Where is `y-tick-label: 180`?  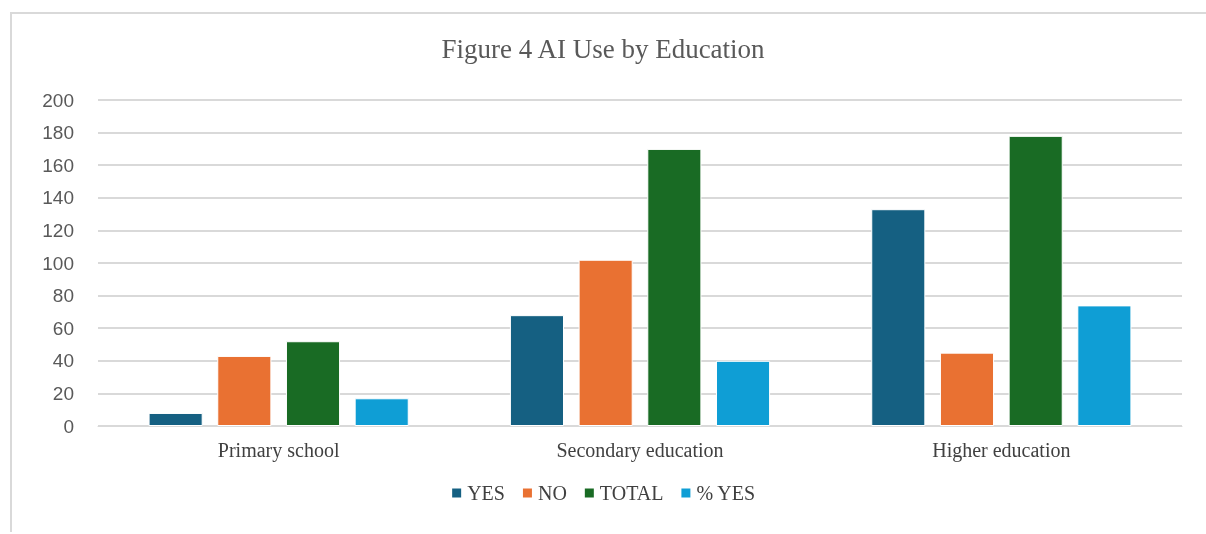
y-tick-label: 180 is located at coordinates (58, 133).